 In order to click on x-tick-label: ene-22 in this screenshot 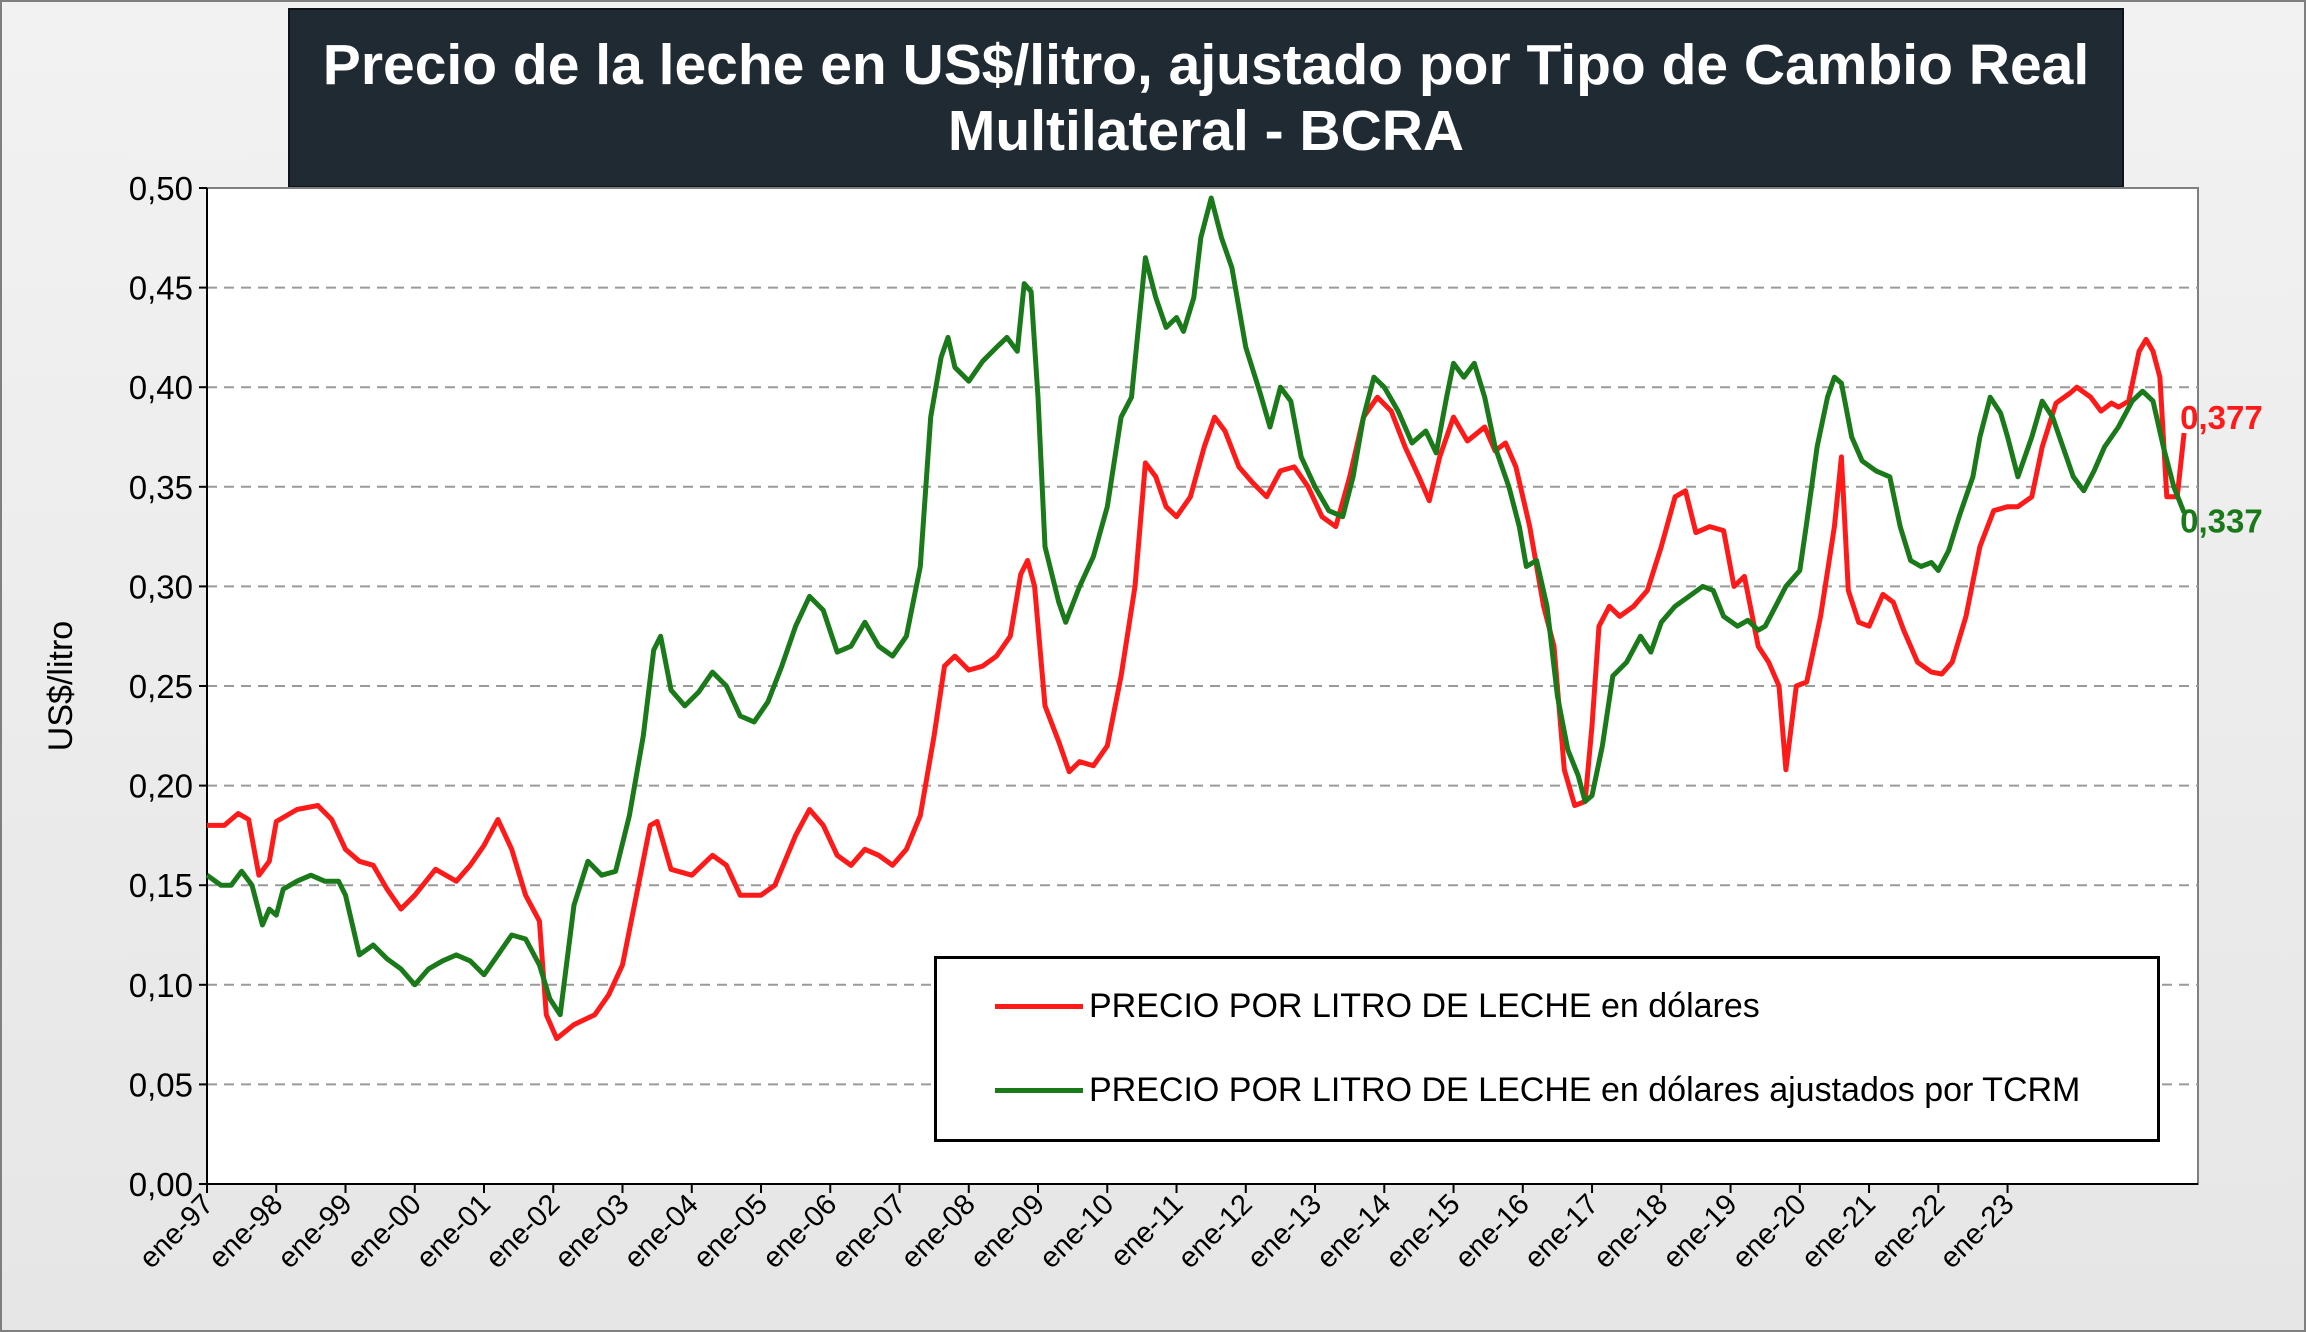, I will do `click(1908, 1231)`.